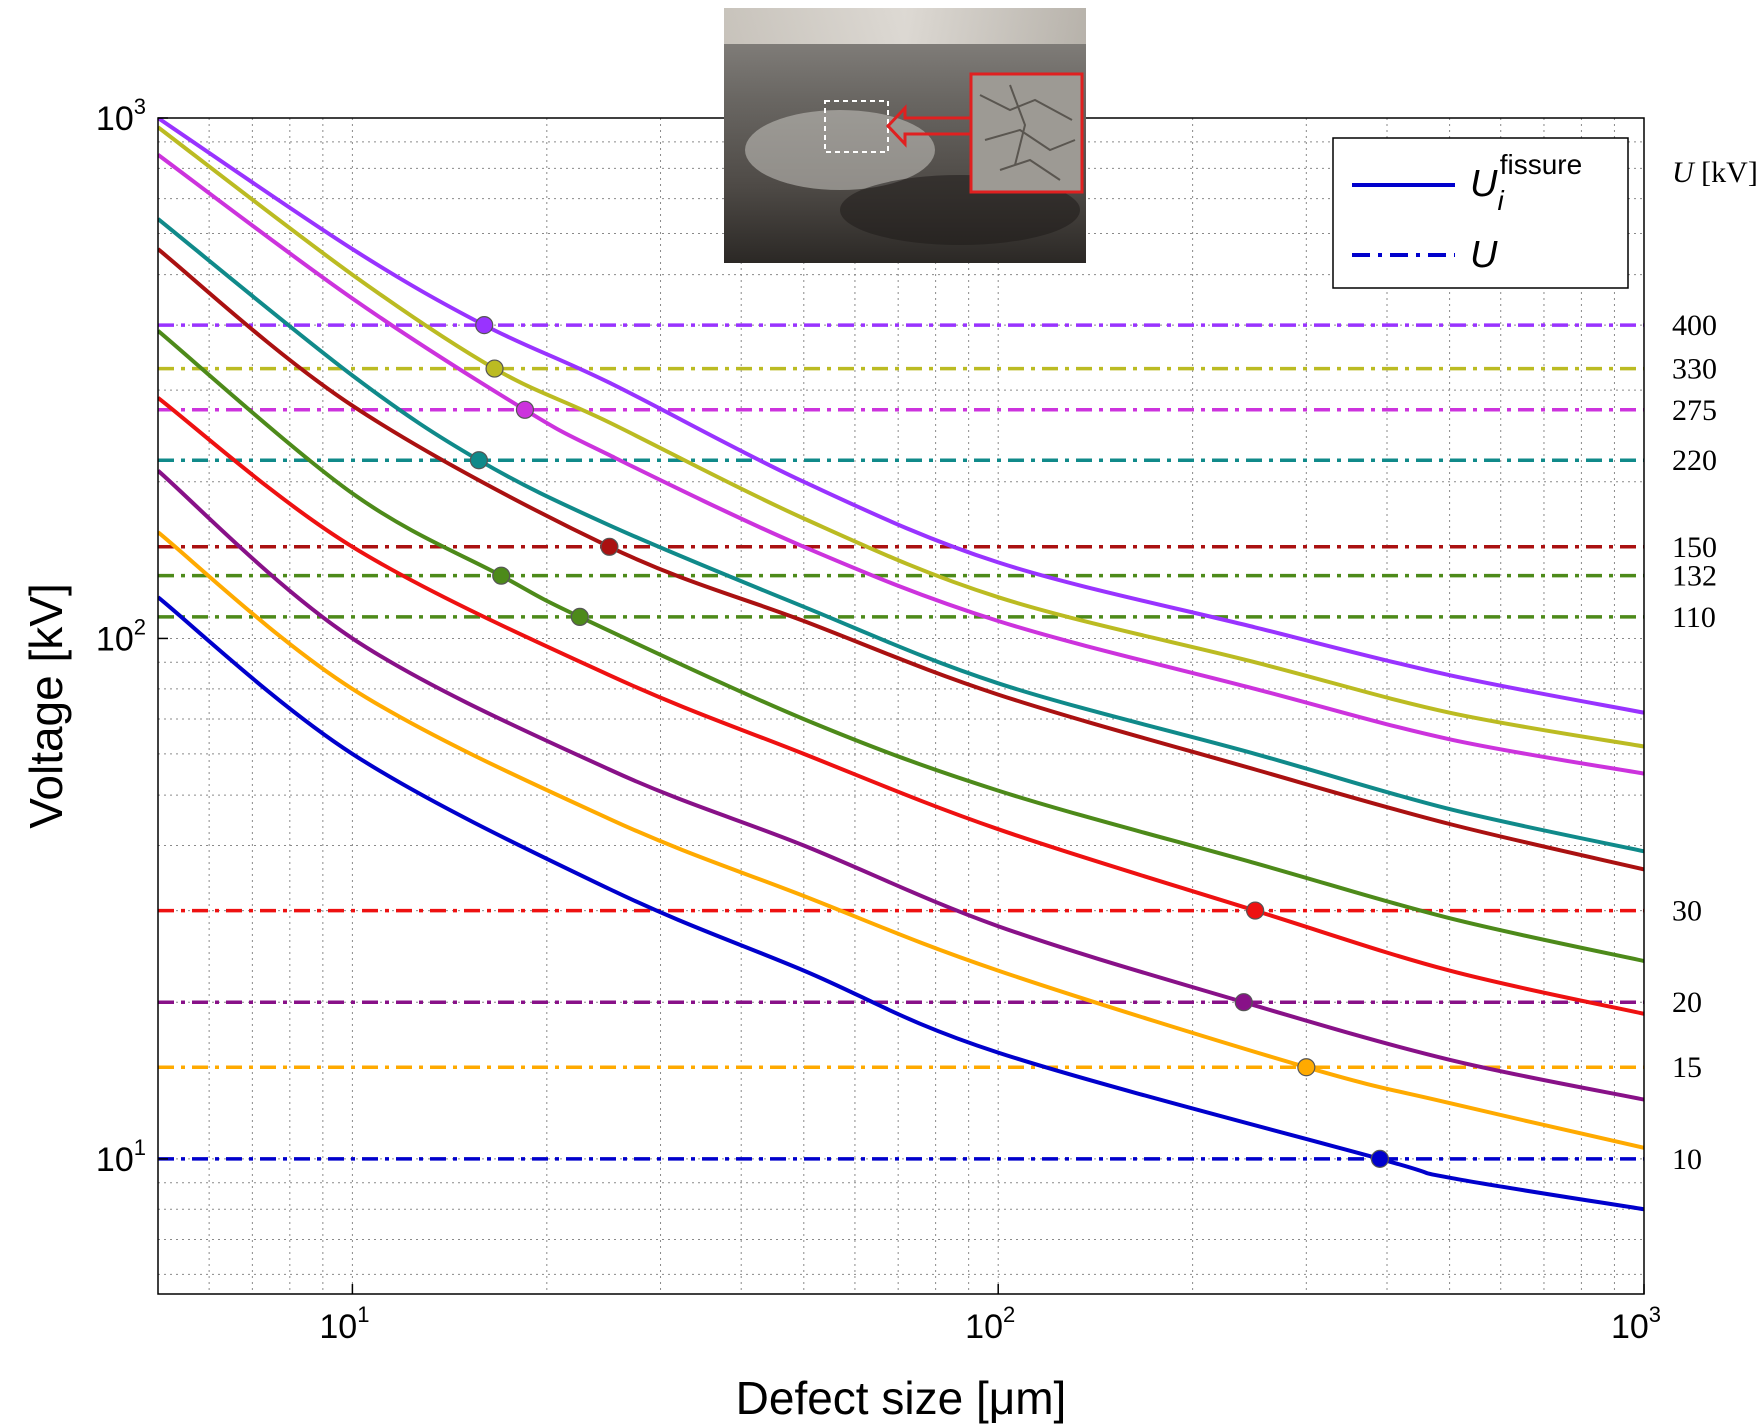  I want to click on right-axis-title: U [kV], so click(1715, 172).